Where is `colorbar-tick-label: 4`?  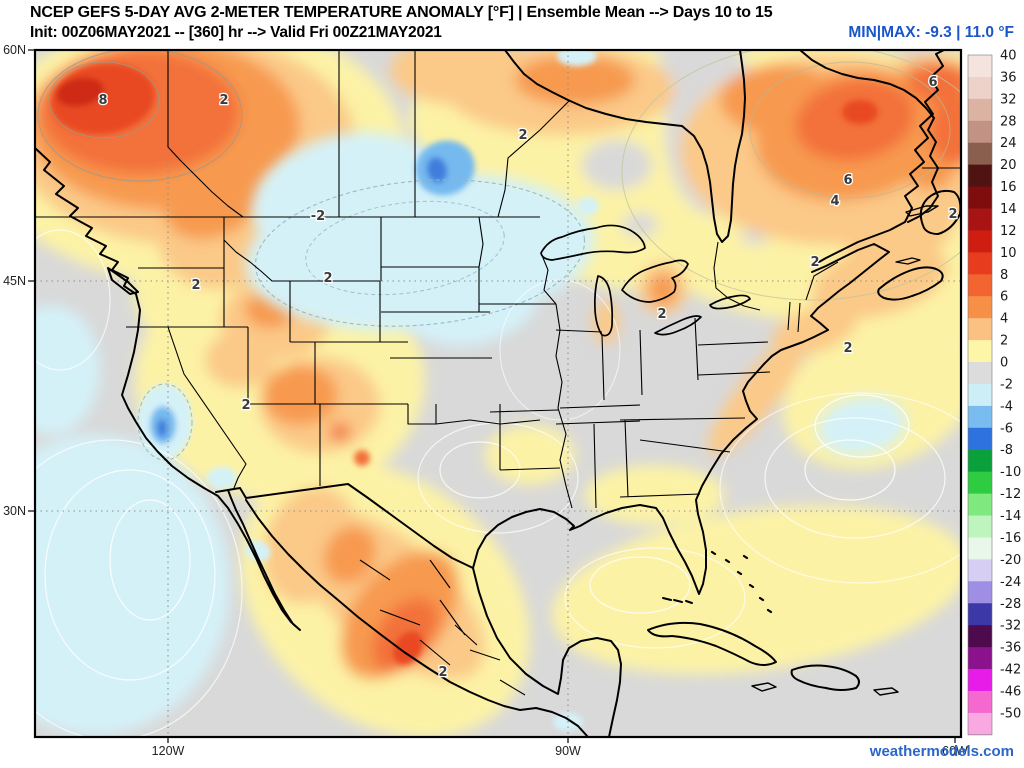 colorbar-tick-label: 4 is located at coordinates (1004, 319).